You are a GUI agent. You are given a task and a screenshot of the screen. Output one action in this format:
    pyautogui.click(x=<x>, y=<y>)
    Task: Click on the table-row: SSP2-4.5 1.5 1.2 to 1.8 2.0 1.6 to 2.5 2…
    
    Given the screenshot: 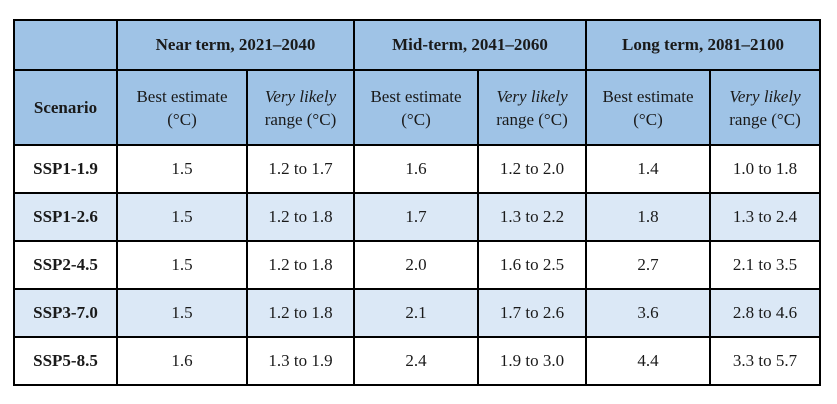 What is the action you would take?
    pyautogui.click(x=417, y=265)
    